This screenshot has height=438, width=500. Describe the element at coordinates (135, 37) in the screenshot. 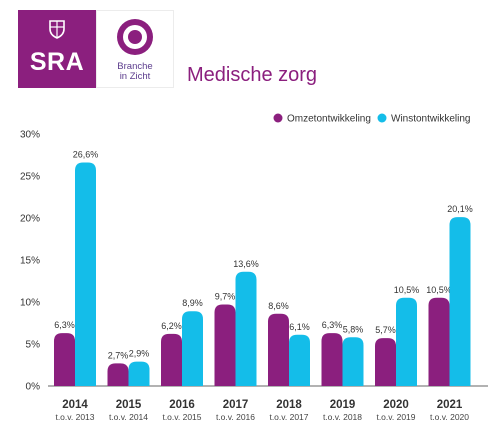

I see `target-icon` at that location.